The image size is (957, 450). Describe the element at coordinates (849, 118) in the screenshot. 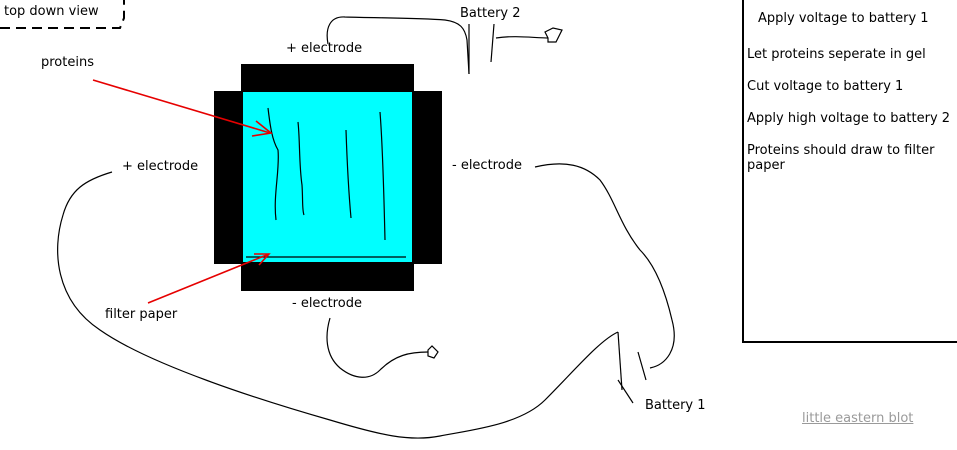

I see `step-4: Apply high voltage to battery 2` at that location.